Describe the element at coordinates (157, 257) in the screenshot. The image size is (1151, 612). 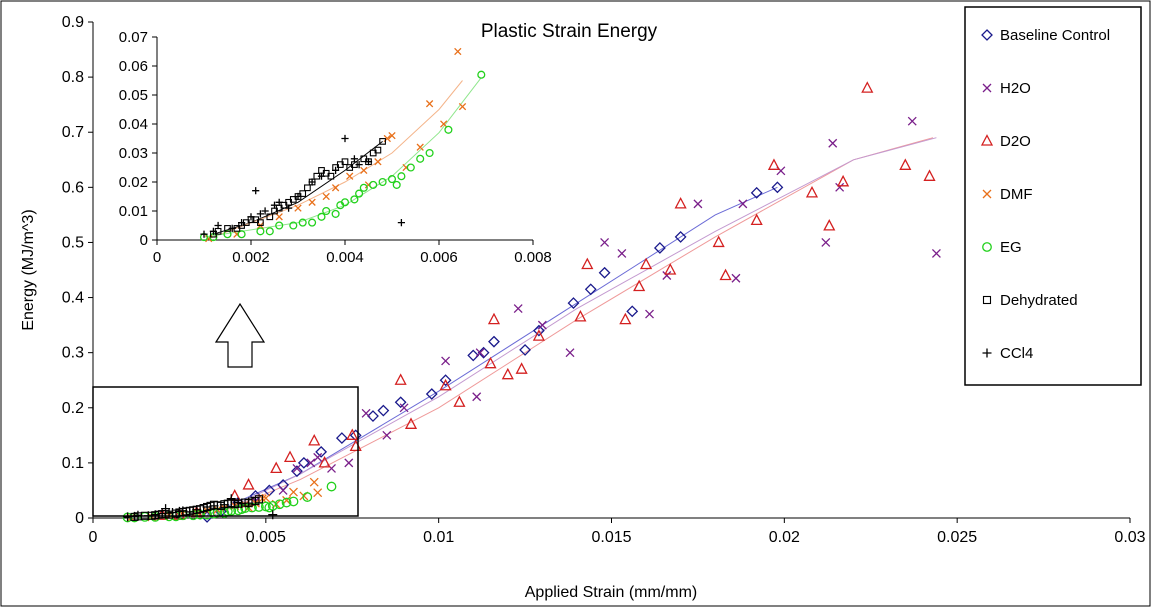
I see `x-tick-label: 0` at that location.